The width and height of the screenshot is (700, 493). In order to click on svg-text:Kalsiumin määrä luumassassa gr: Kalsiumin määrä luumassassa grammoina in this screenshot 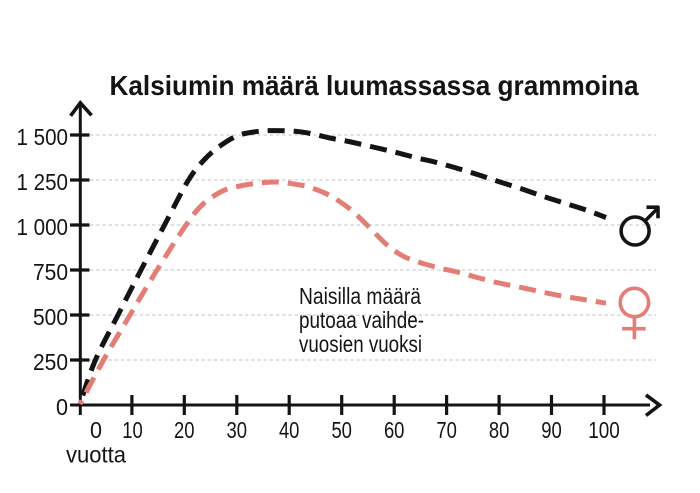, I will do `click(374, 85)`.